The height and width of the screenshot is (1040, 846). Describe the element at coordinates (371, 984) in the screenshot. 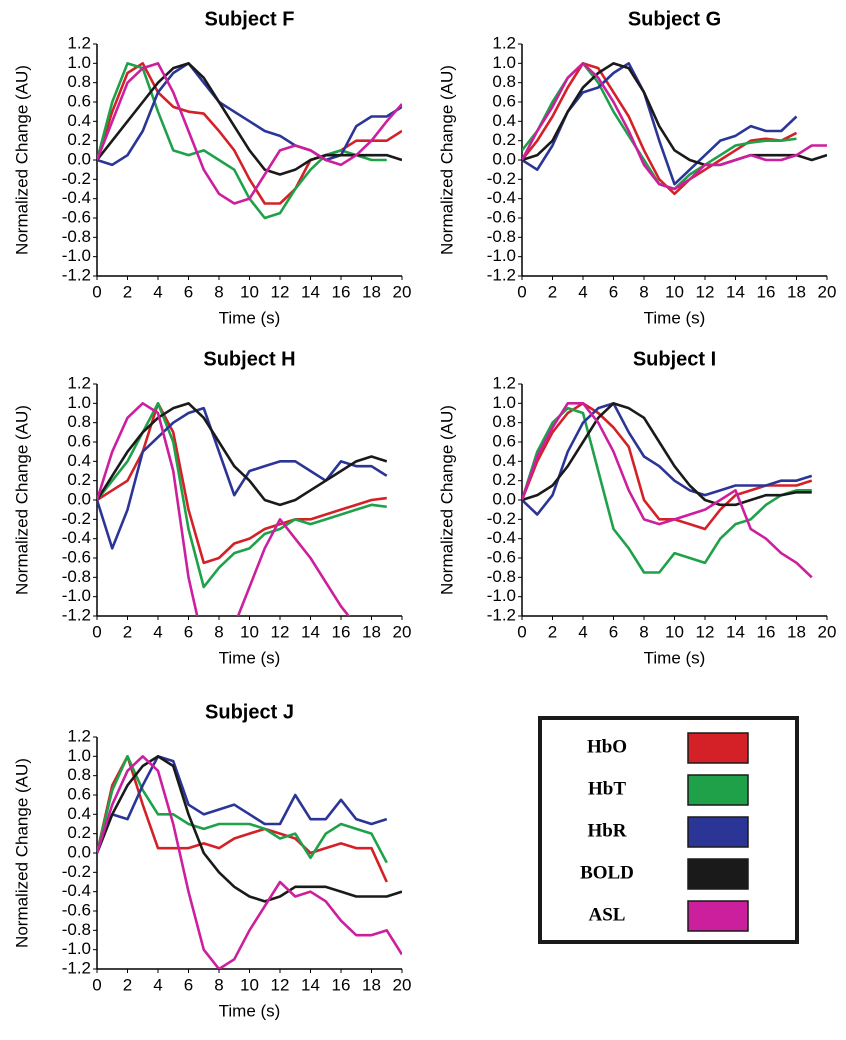

I see `x-tick-label: 18` at that location.